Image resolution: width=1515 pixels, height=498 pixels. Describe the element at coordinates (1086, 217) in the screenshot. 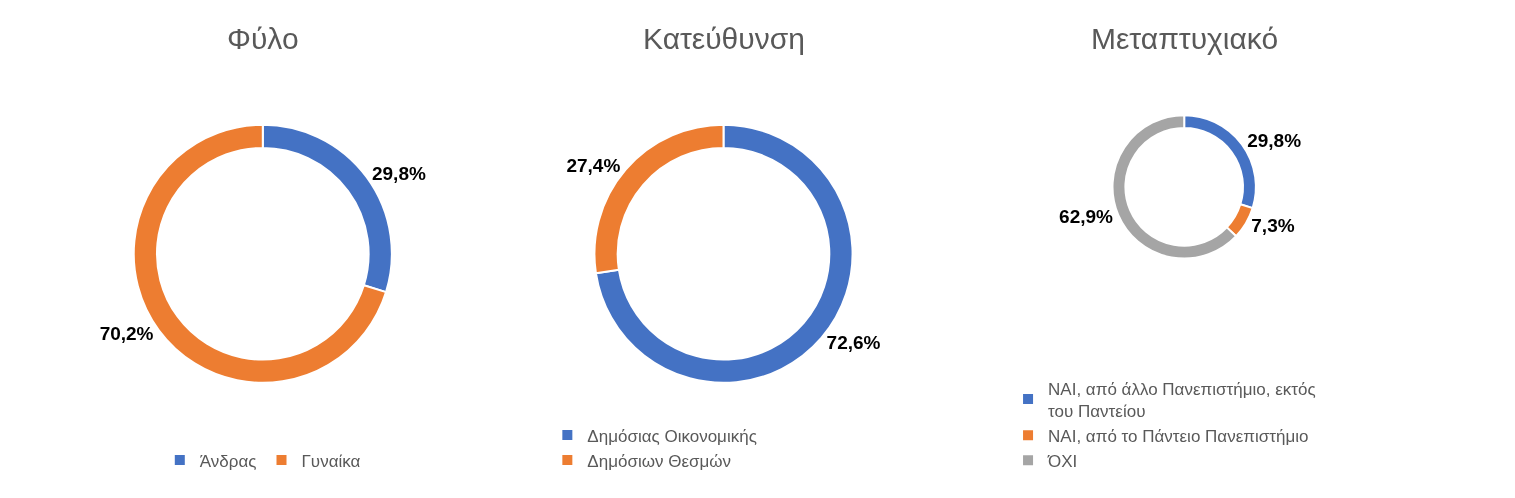

I see `data-label: 62,9%` at that location.